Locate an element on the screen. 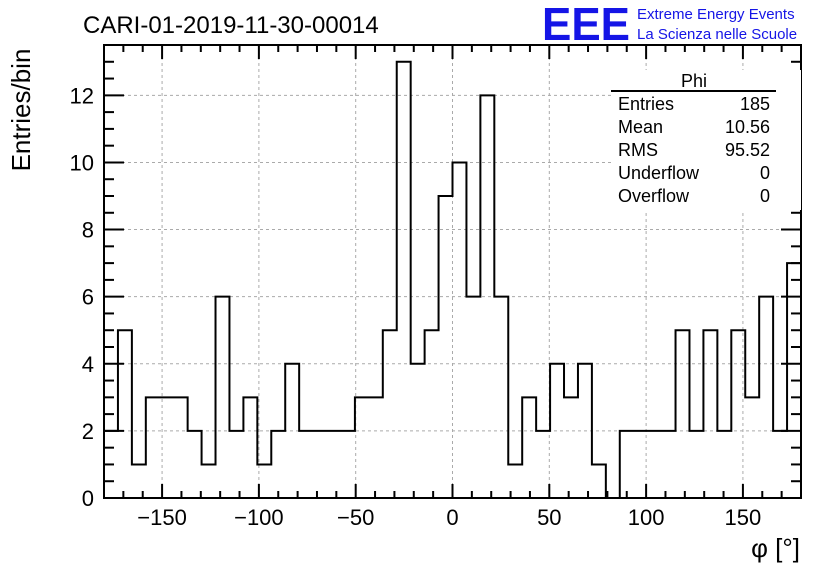 Image resolution: width=836 pixels, height=572 pixels. x-axis-title: φ [°] is located at coordinates (775, 548).